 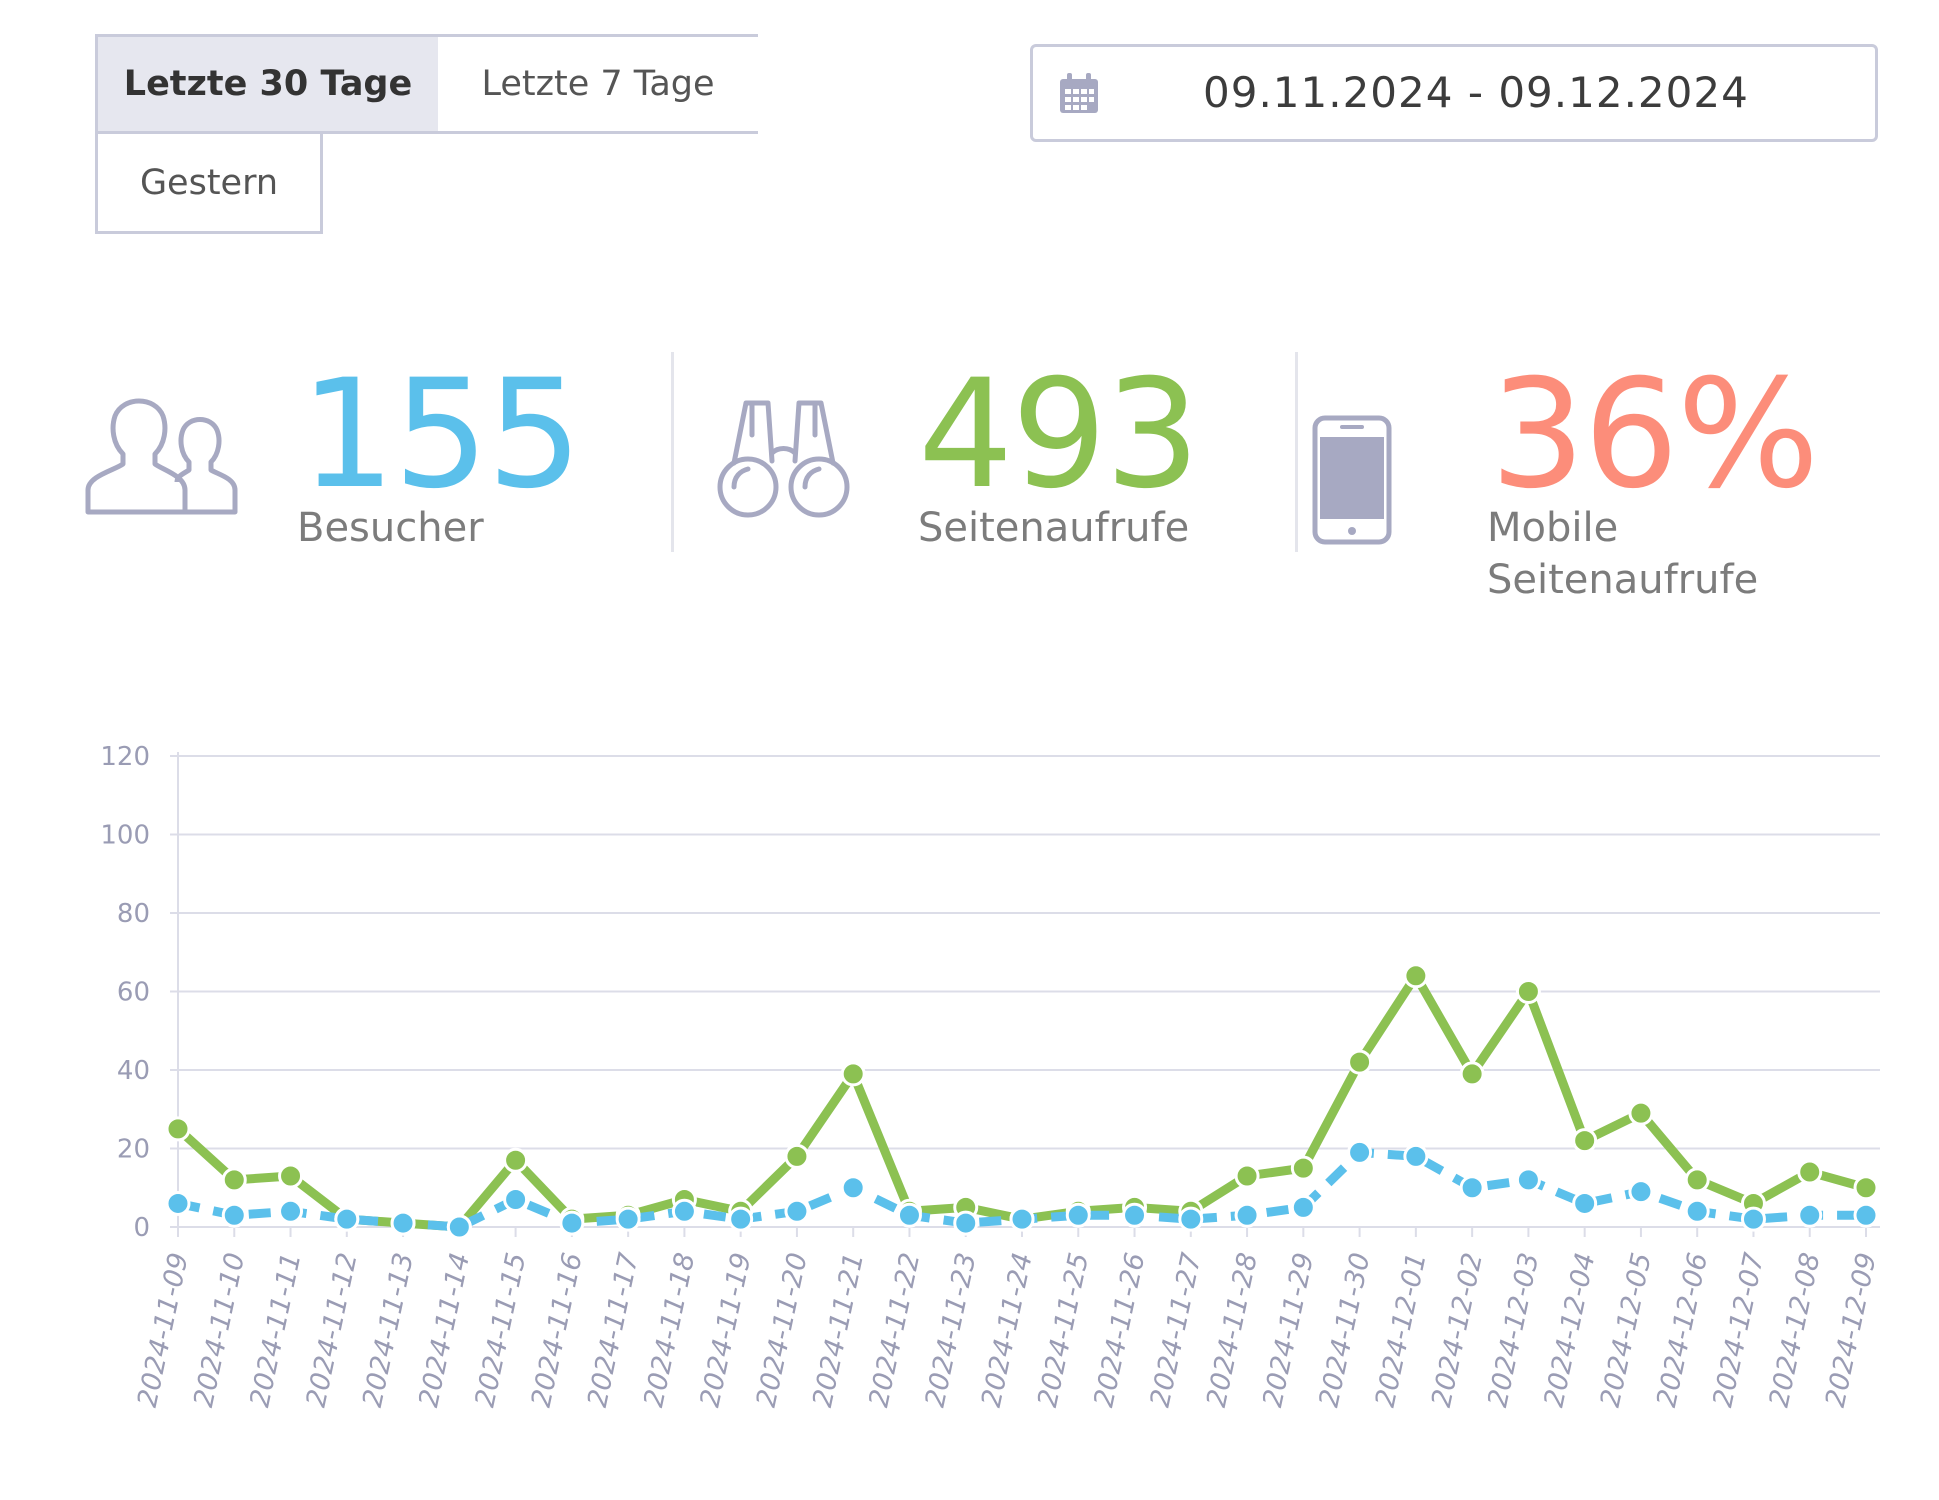 What do you see at coordinates (141, 1228) in the screenshot?
I see `y-tick-label: 0` at bounding box center [141, 1228].